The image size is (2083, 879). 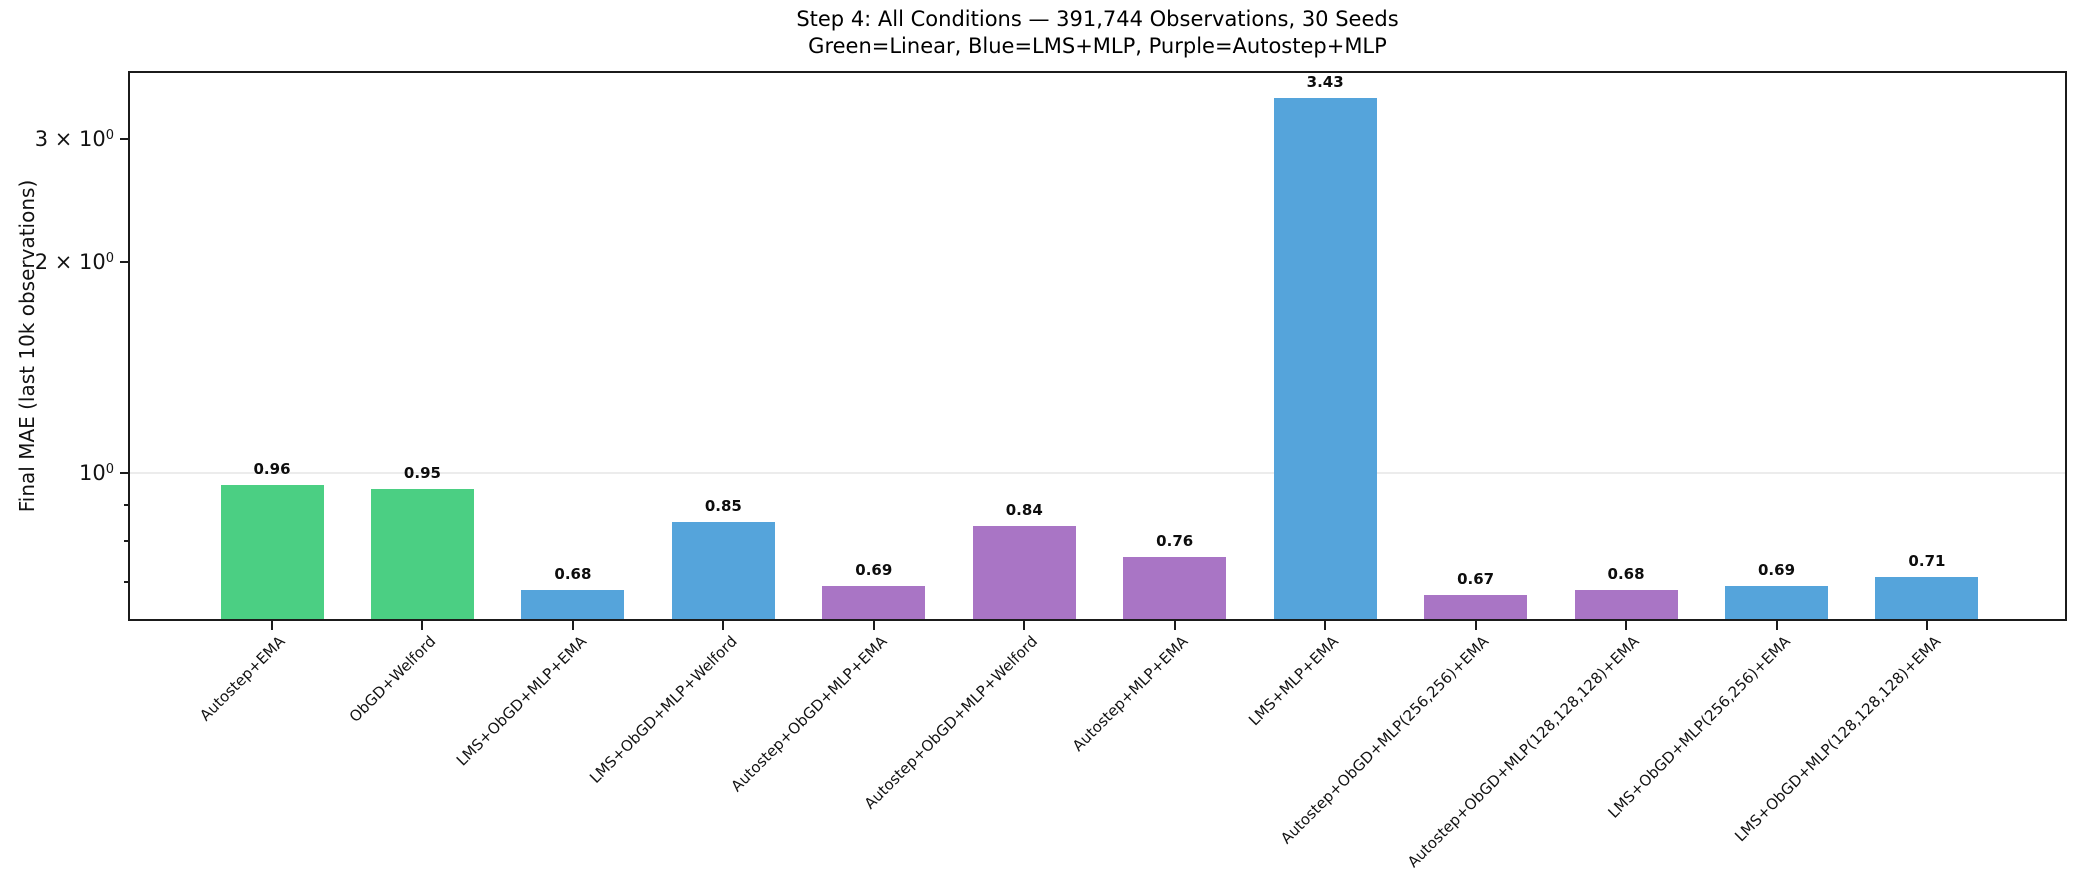 What do you see at coordinates (1175, 587) in the screenshot?
I see `bar-Autostep+MLP+EMA` at bounding box center [1175, 587].